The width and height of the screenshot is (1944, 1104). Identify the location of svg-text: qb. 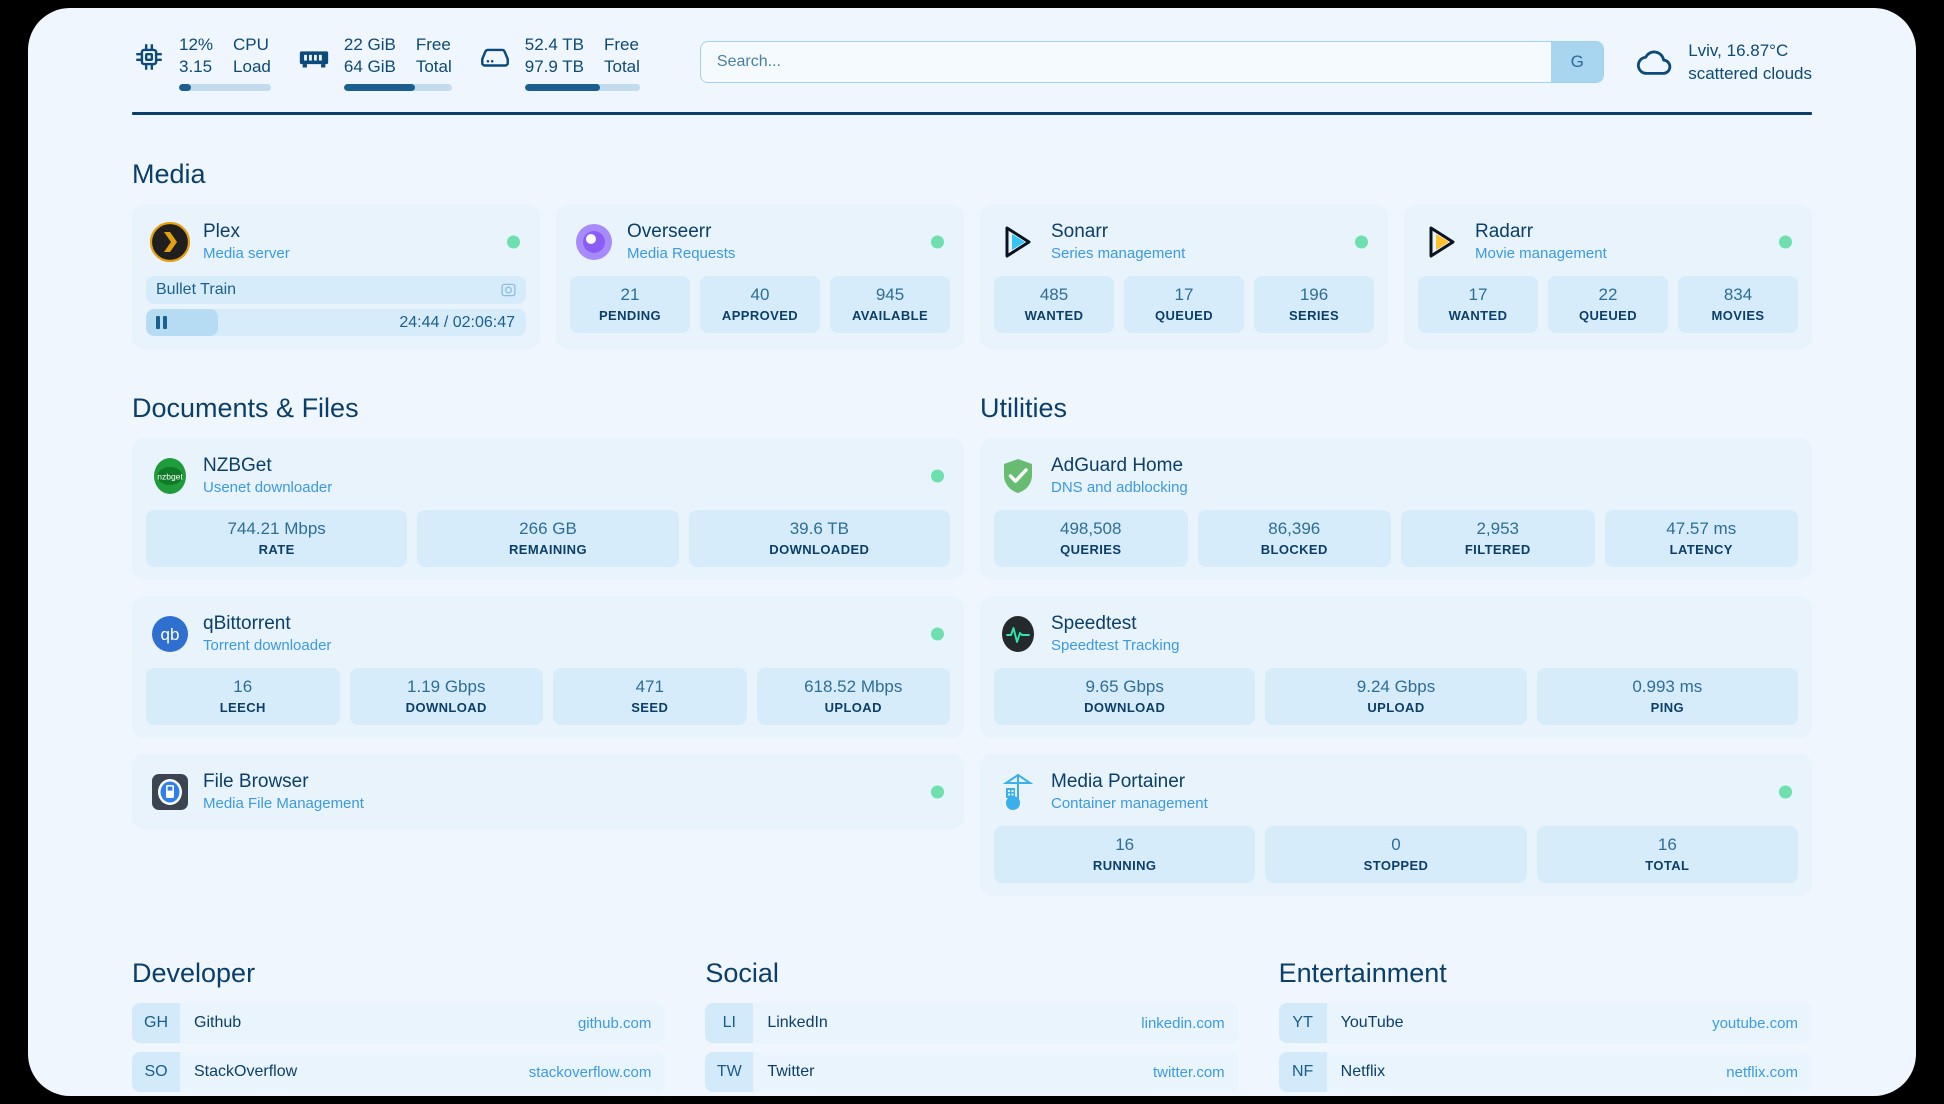
(170, 634).